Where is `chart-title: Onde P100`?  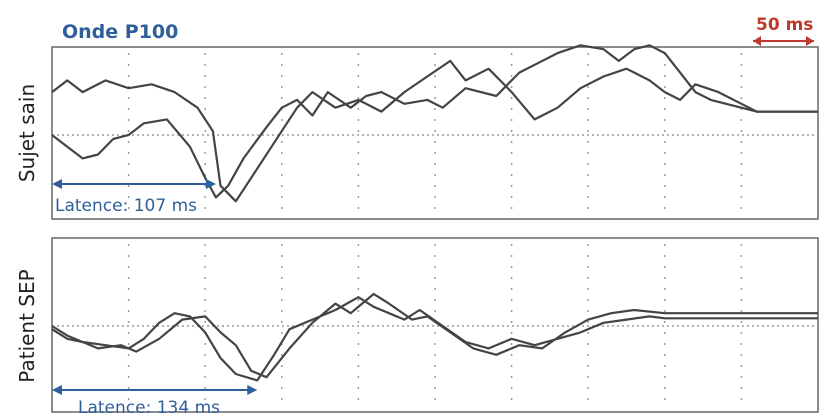 chart-title: Onde P100 is located at coordinates (120, 32).